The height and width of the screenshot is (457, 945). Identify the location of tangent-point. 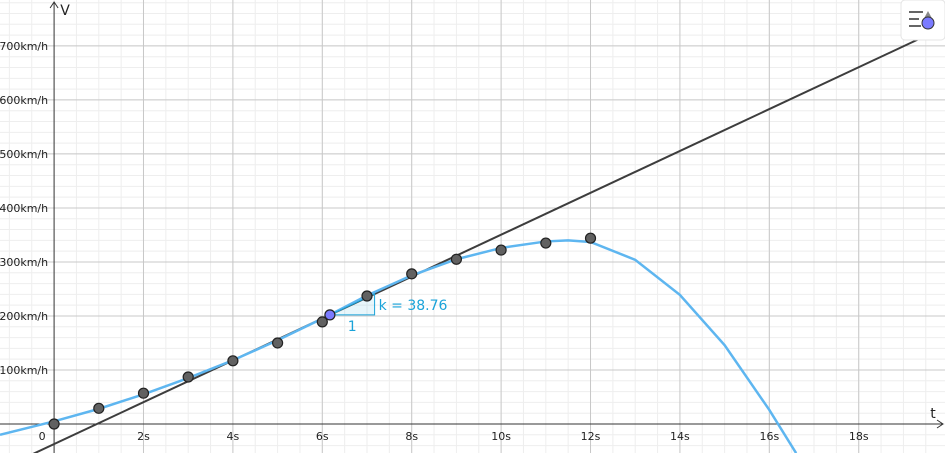
(330, 315).